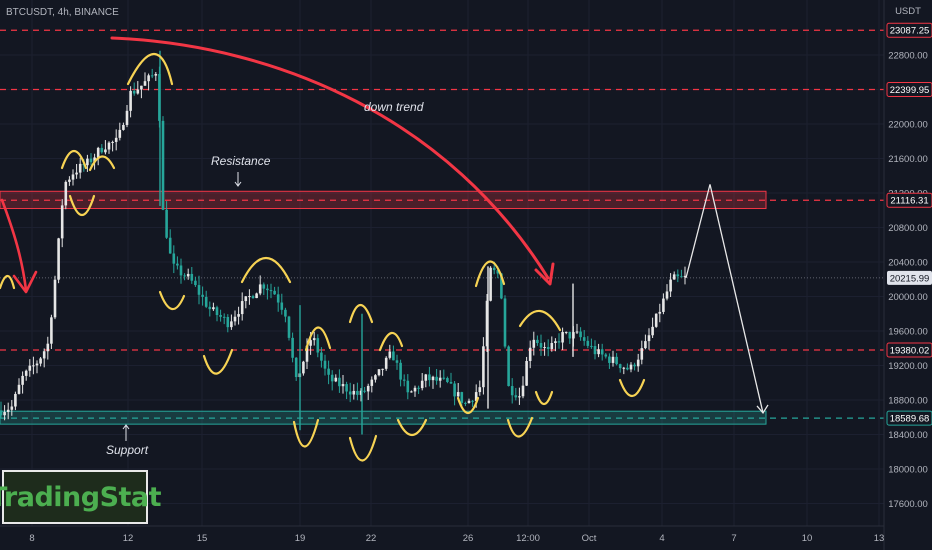 This screenshot has height=550, width=932. I want to click on support-label: Support, so click(127, 450).